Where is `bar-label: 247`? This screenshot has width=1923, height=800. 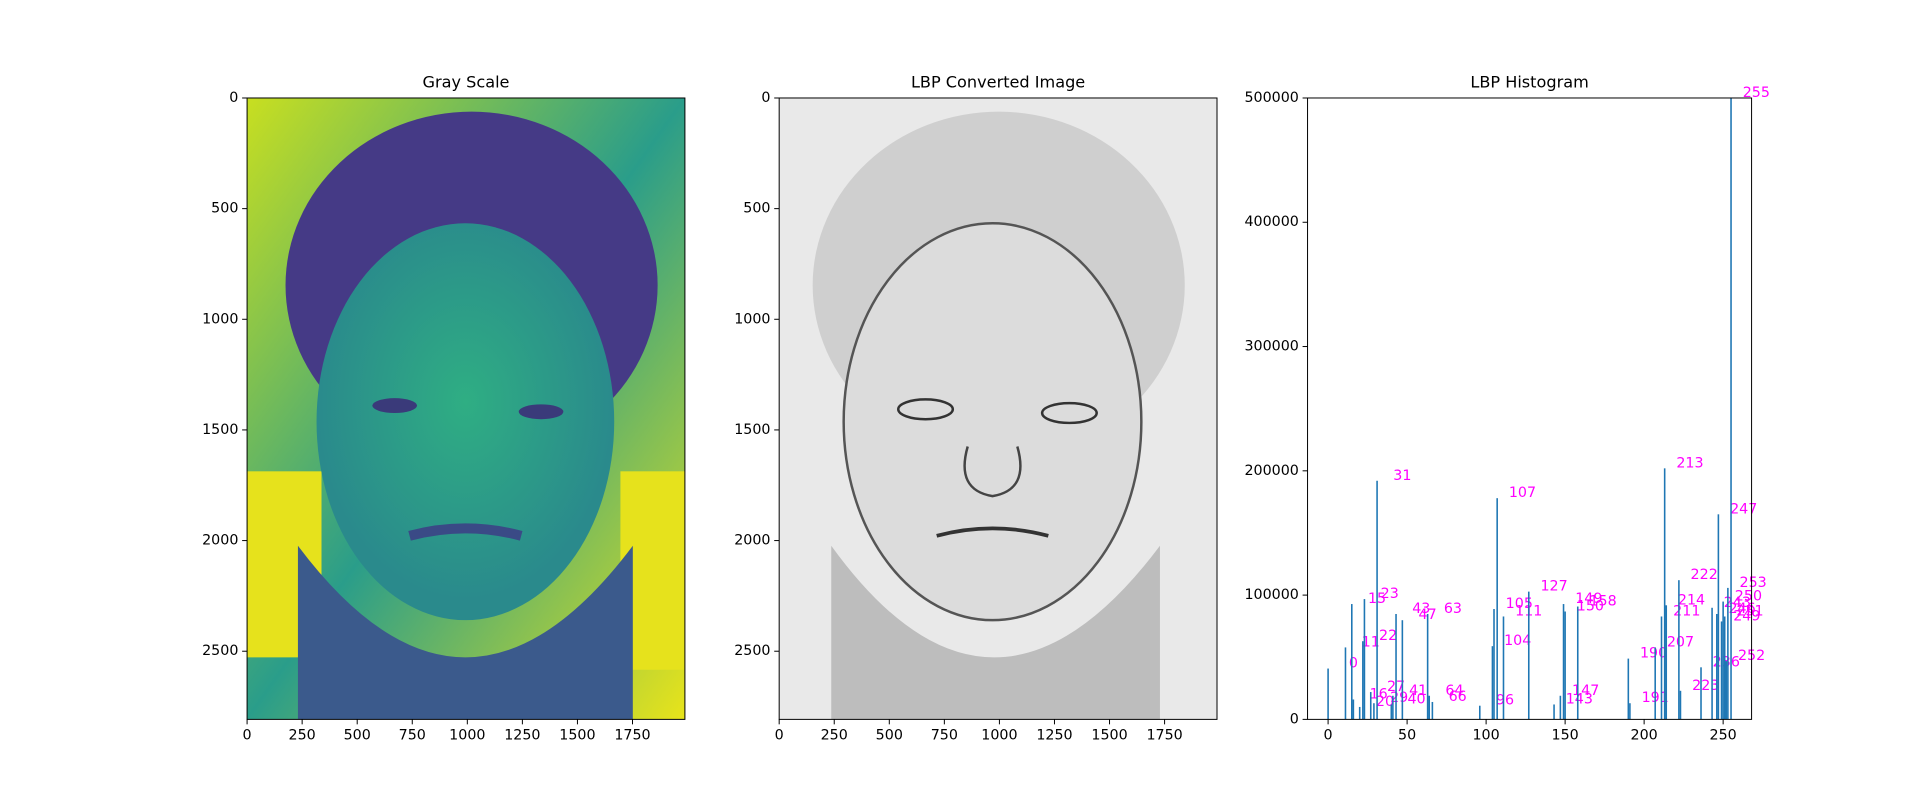 bar-label: 247 is located at coordinates (1743, 509).